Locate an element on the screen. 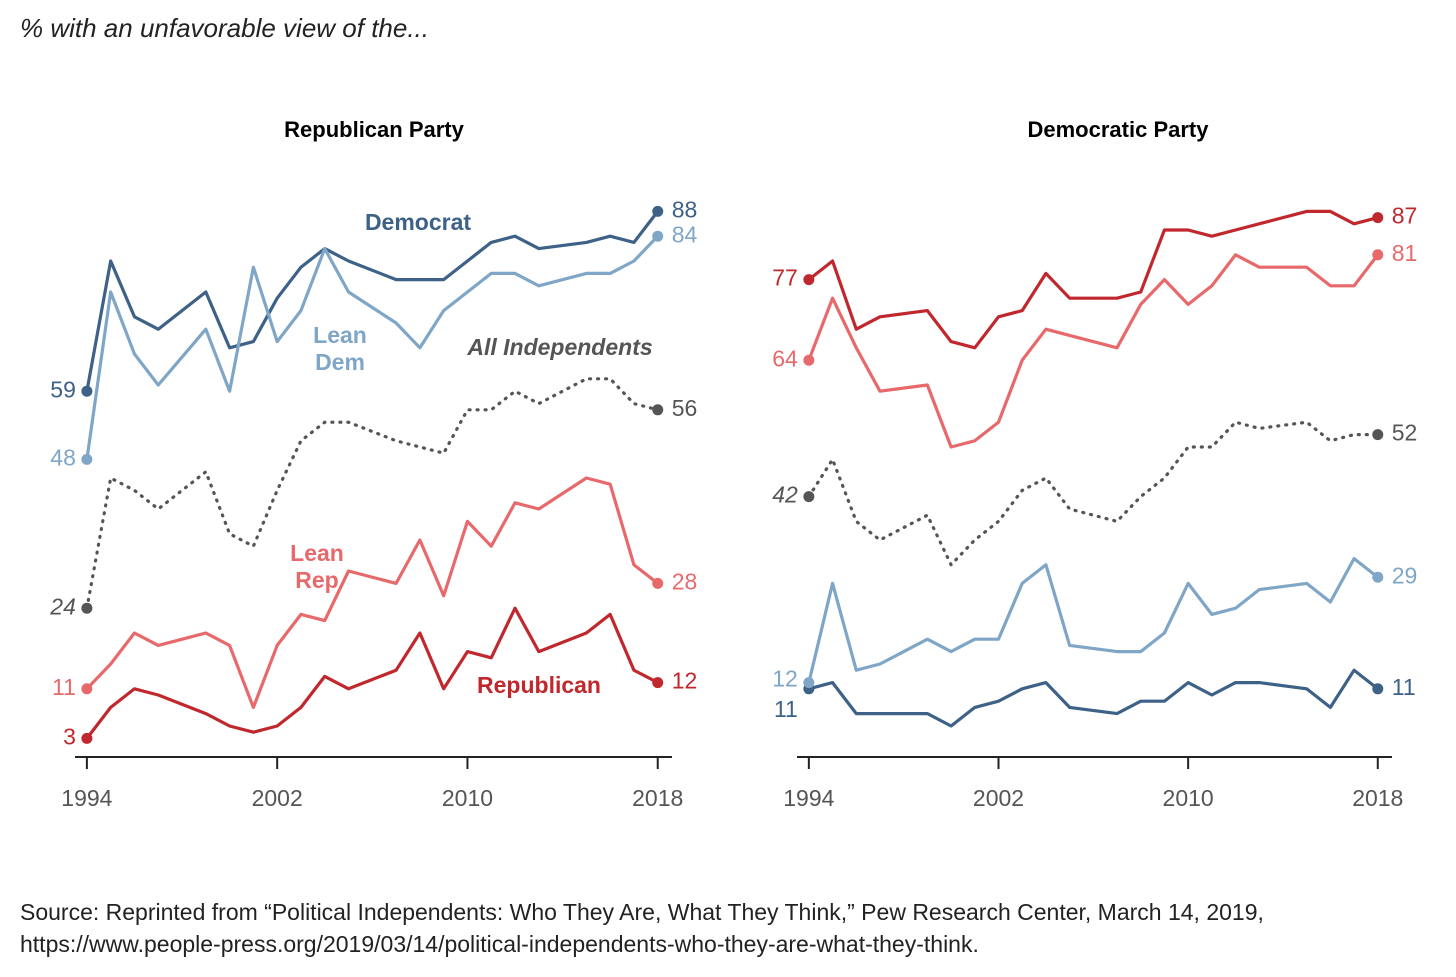 The width and height of the screenshot is (1456, 977). end-label: 52 is located at coordinates (1405, 433).